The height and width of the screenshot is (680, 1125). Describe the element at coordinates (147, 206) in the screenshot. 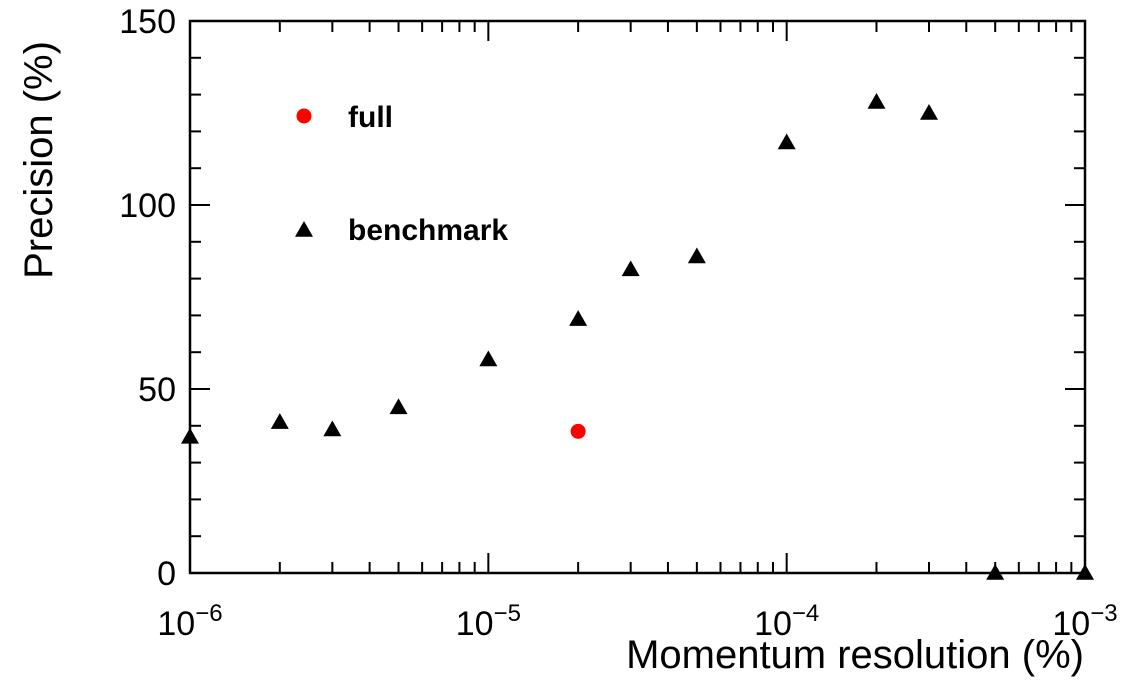

I see `y-tick-label: 100` at that location.